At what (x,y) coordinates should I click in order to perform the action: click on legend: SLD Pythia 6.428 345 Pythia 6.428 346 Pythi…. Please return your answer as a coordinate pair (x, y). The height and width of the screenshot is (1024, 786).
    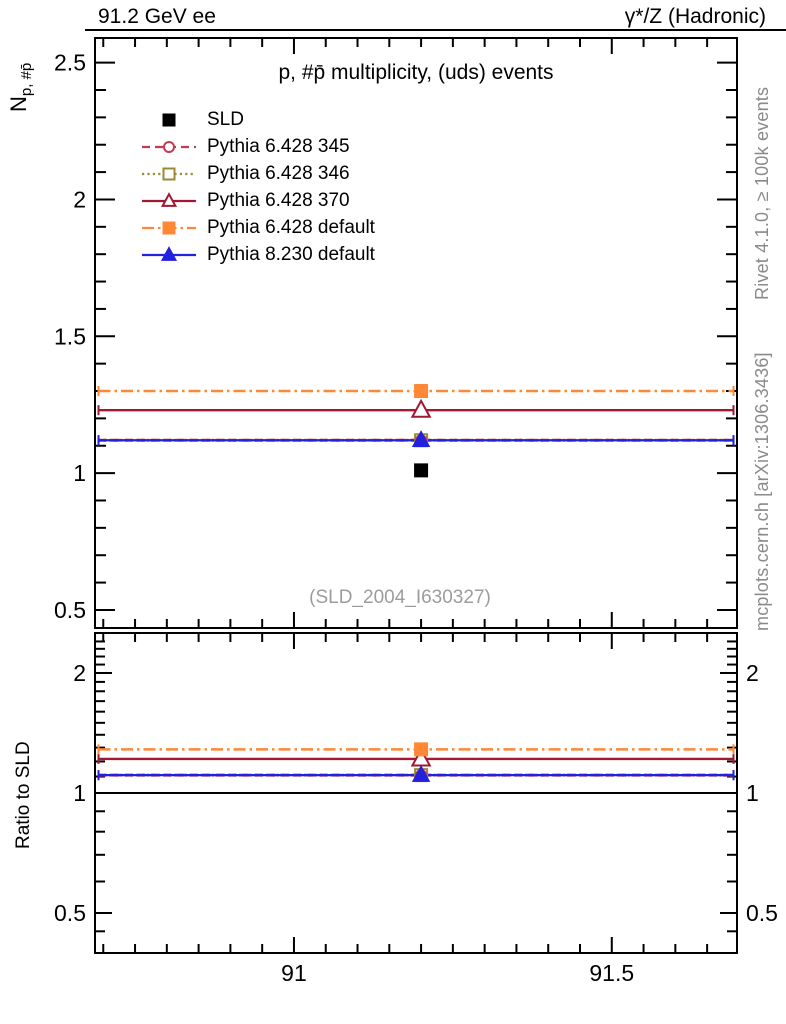
    Looking at the image, I should click on (306, 191).